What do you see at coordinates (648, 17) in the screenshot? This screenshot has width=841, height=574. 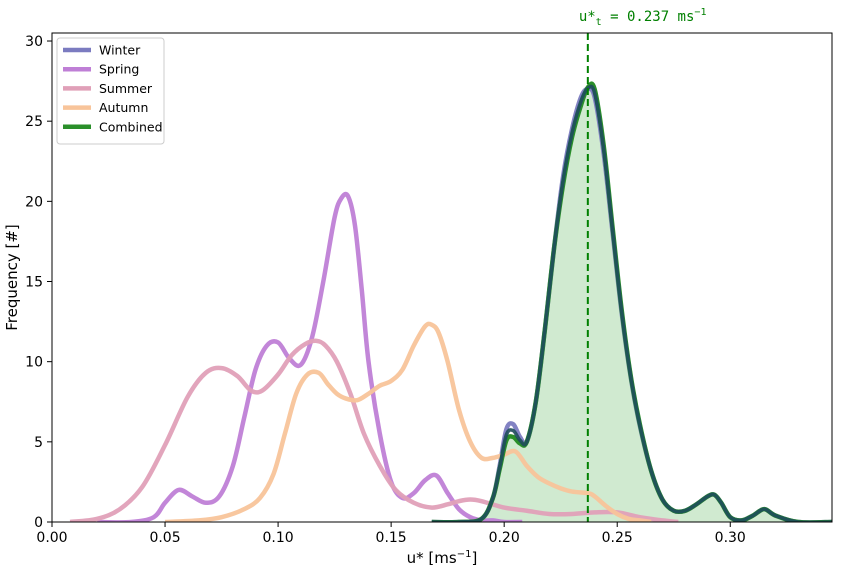 I see `threshold-label-value: = 0.237 ms` at bounding box center [648, 17].